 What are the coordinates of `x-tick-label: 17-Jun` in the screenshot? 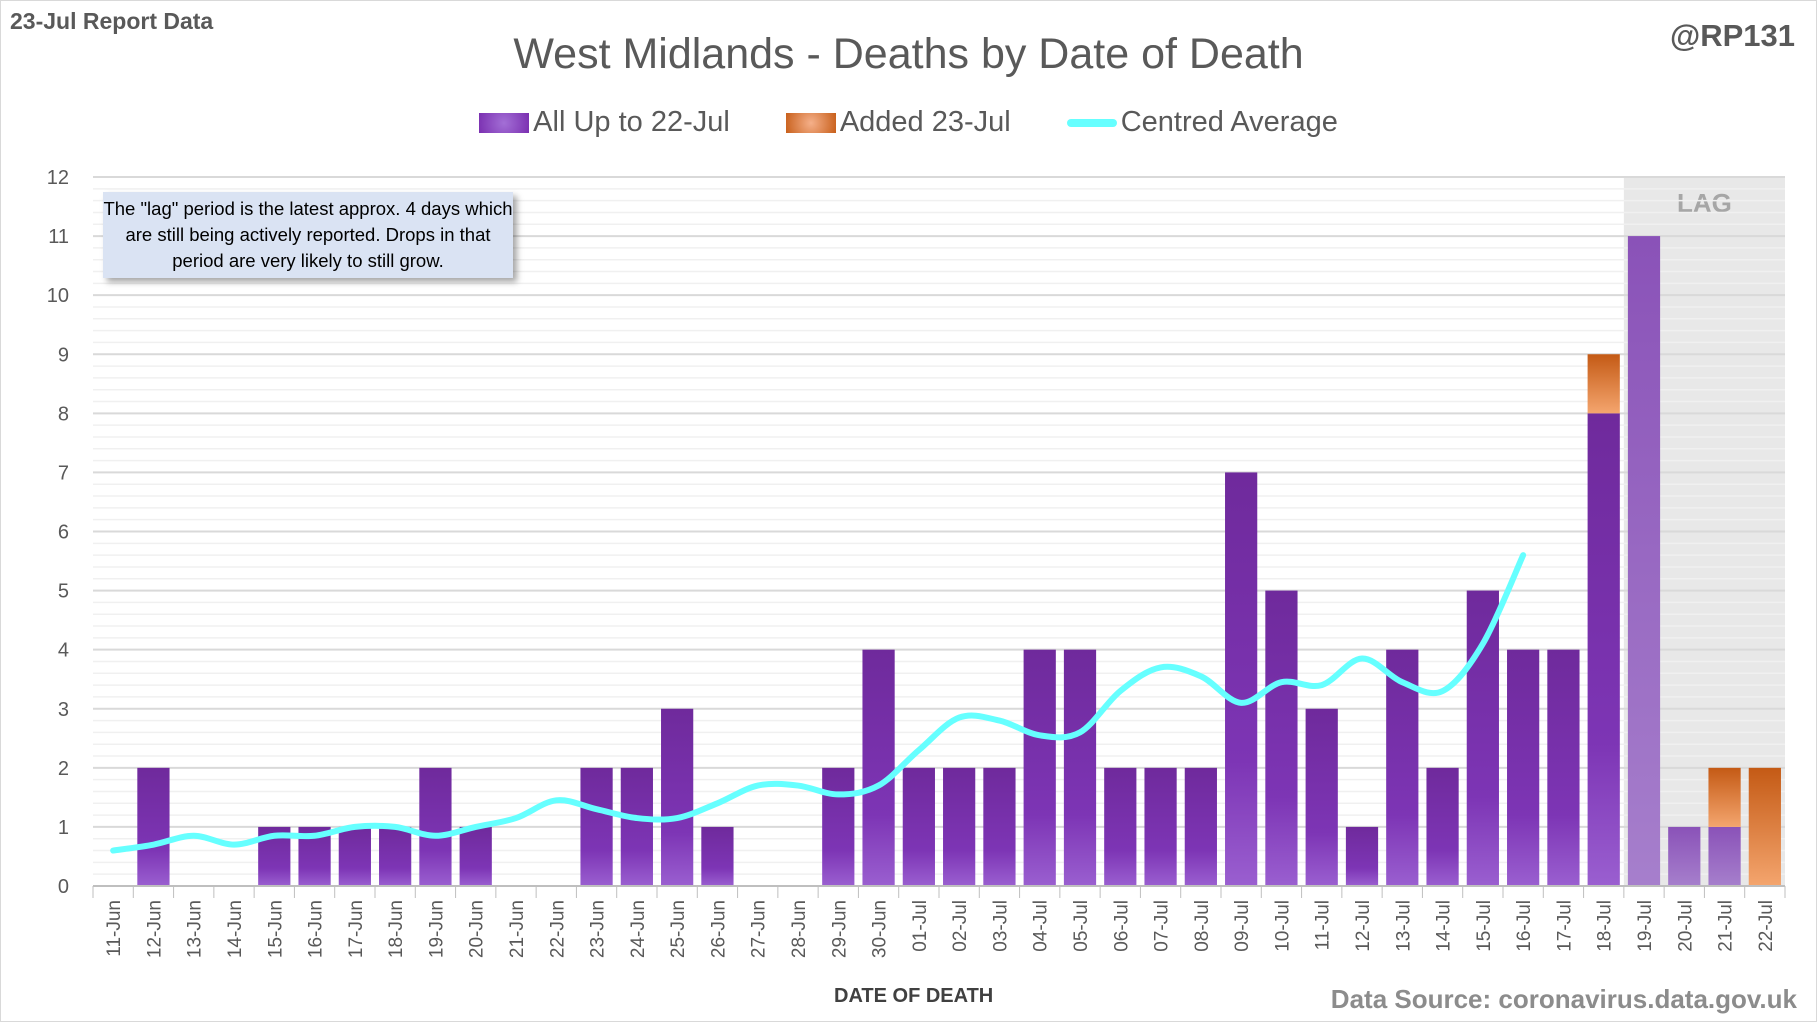 It's located at (356, 929).